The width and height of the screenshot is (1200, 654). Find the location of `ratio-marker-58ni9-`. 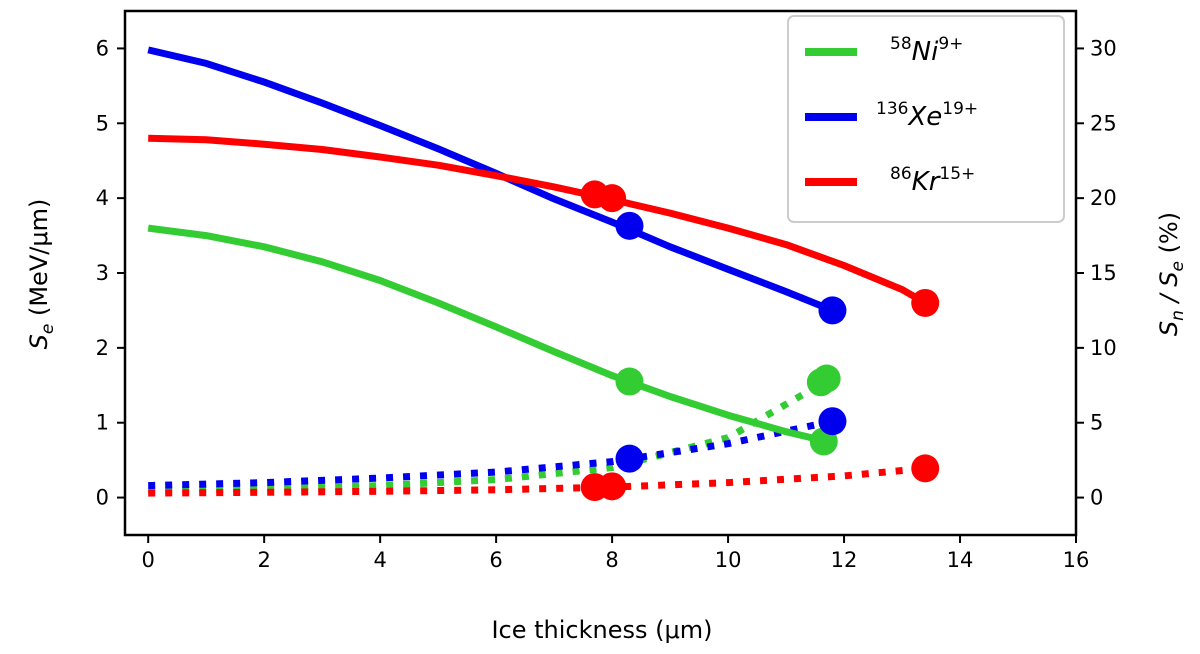

ratio-marker-58ni9- is located at coordinates (826, 378).